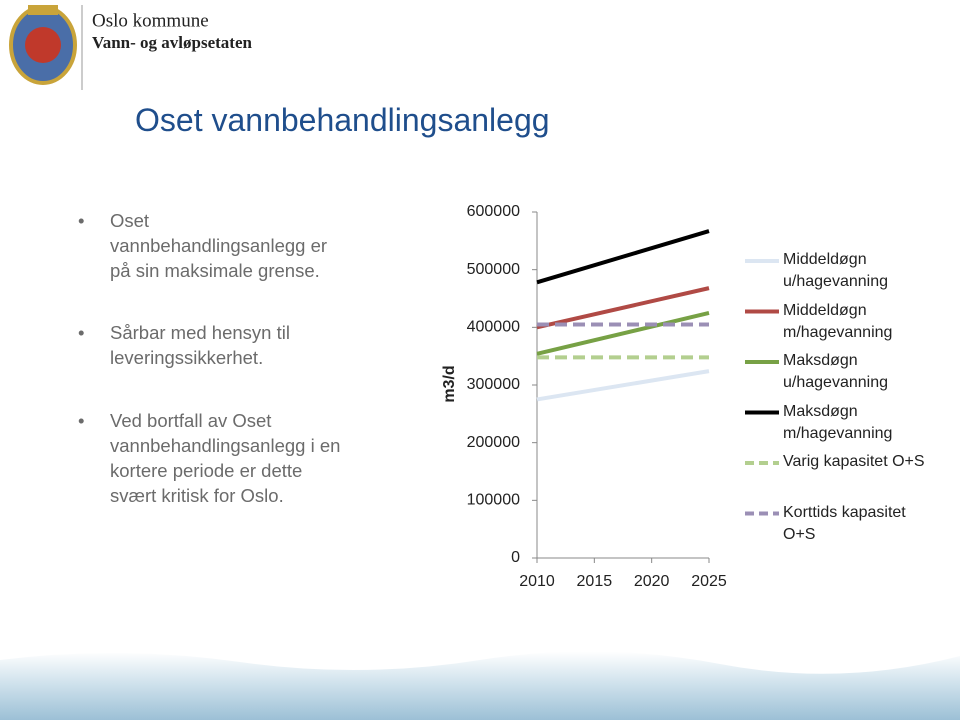 This screenshot has width=960, height=720. What do you see at coordinates (150, 20) in the screenshot?
I see `organization: Oslo kommune` at bounding box center [150, 20].